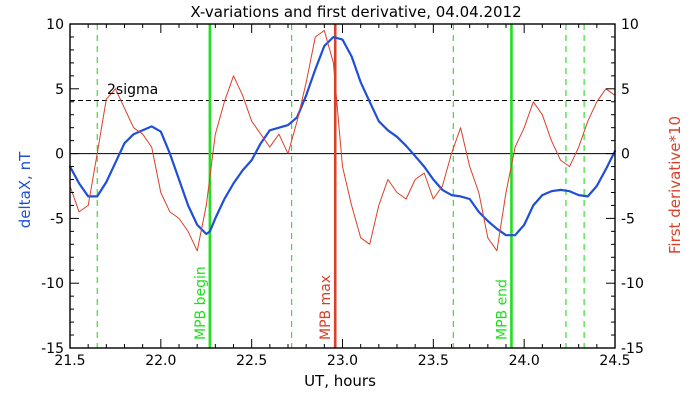 Image resolution: width=700 pixels, height=400 pixels. I want to click on x-tick-label: 22.5, so click(251, 361).